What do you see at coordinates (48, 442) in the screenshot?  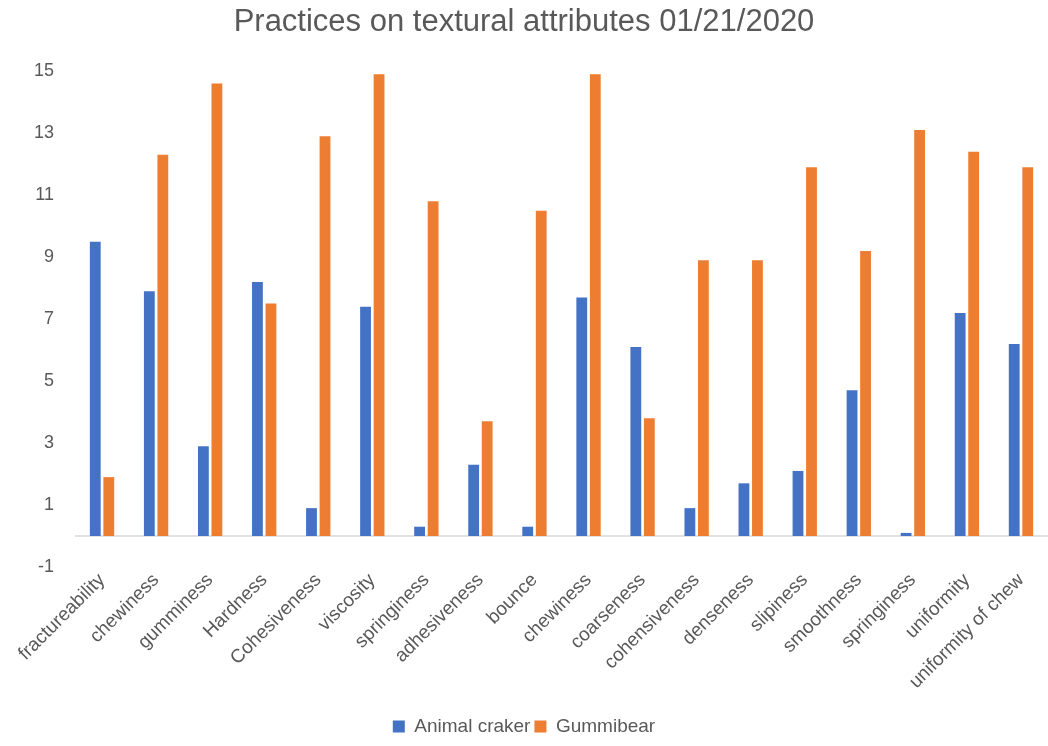 I see `y-tick-label: 3` at bounding box center [48, 442].